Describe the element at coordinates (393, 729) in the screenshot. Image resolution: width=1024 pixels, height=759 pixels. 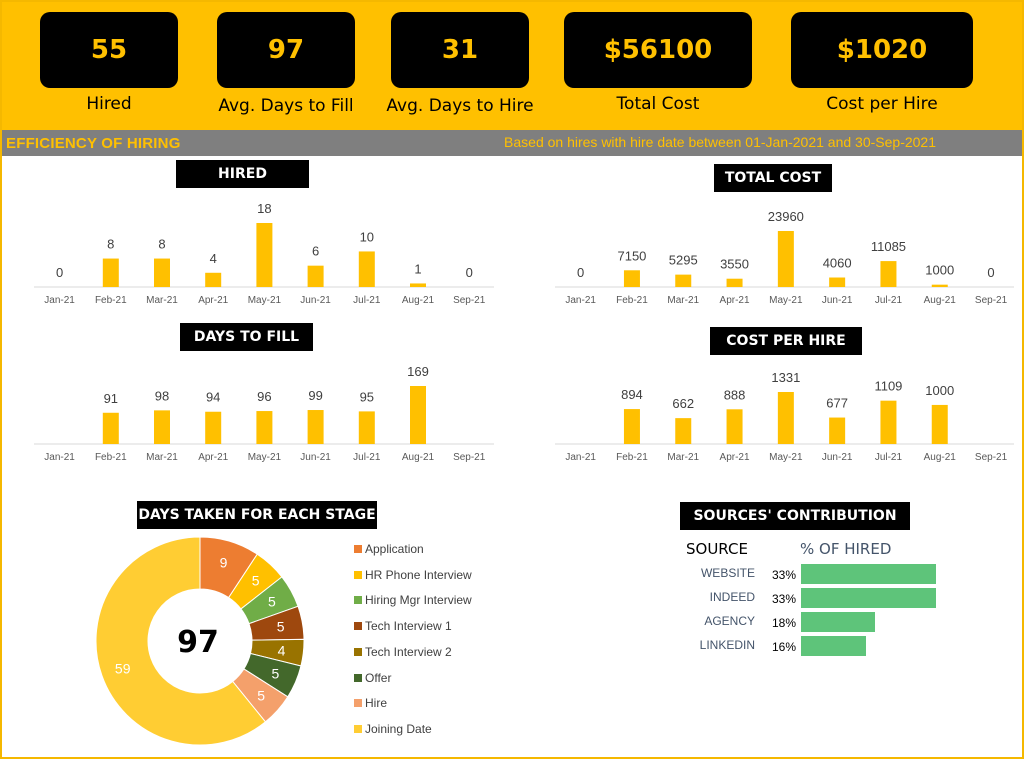
I see `legend-item: Joining Date` at that location.